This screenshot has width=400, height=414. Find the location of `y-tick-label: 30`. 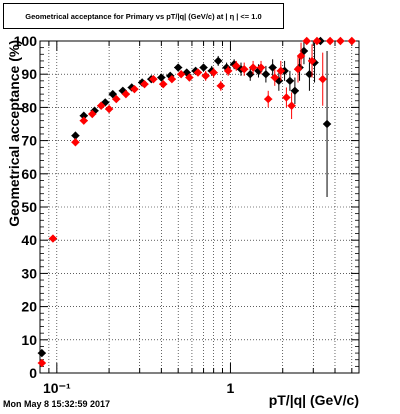

y-tick-label: 30 is located at coordinates (29, 273).